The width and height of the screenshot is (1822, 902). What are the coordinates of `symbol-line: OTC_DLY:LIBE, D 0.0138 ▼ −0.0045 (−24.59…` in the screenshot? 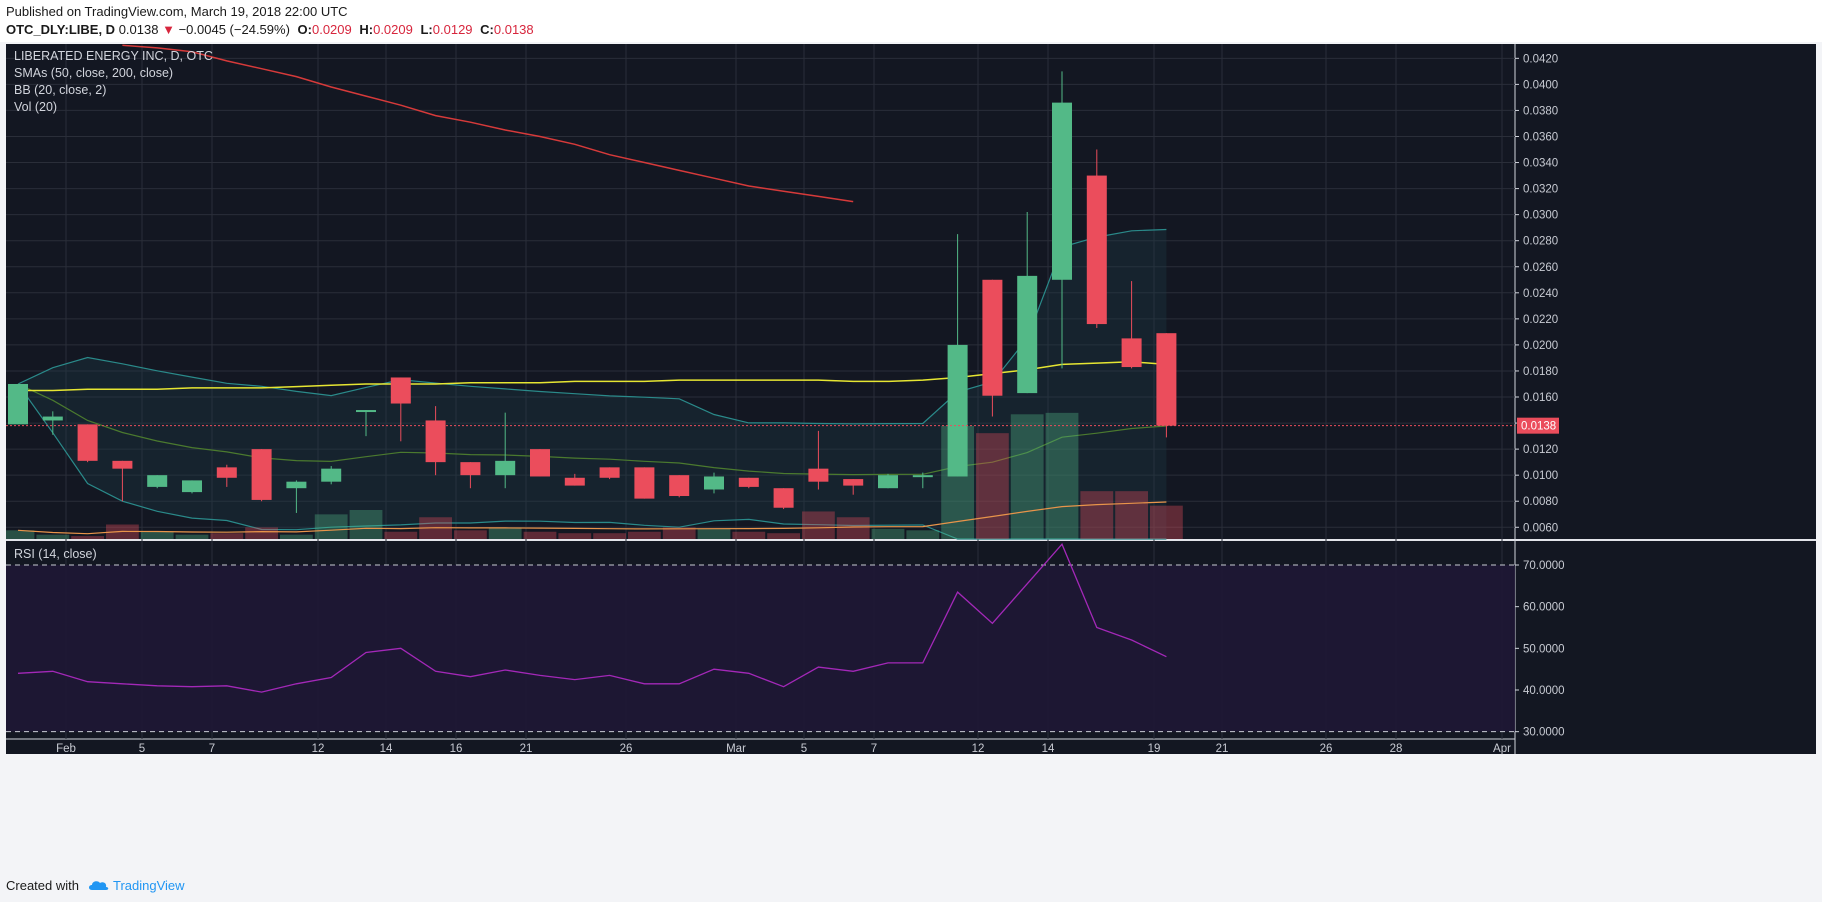 It's located at (270, 29).